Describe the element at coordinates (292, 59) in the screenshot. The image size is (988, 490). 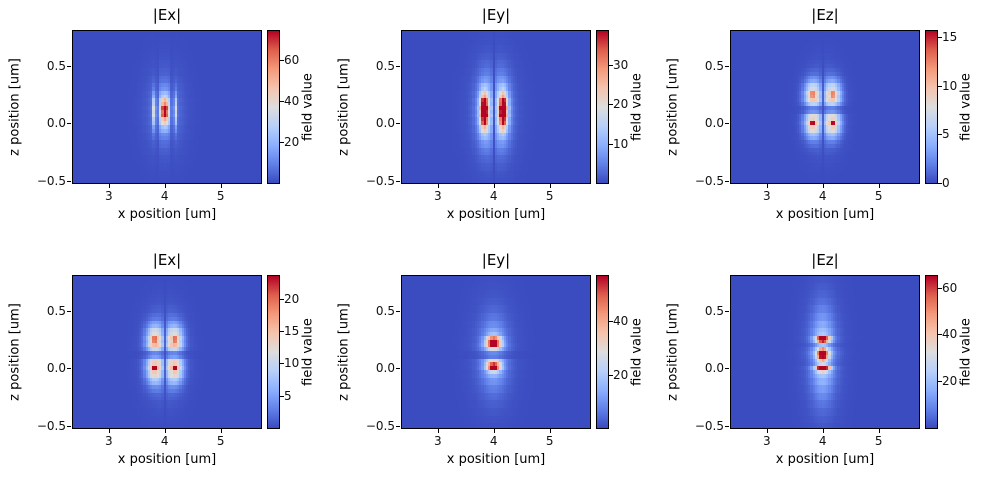
I see `colorbar-tick-label: 60` at that location.